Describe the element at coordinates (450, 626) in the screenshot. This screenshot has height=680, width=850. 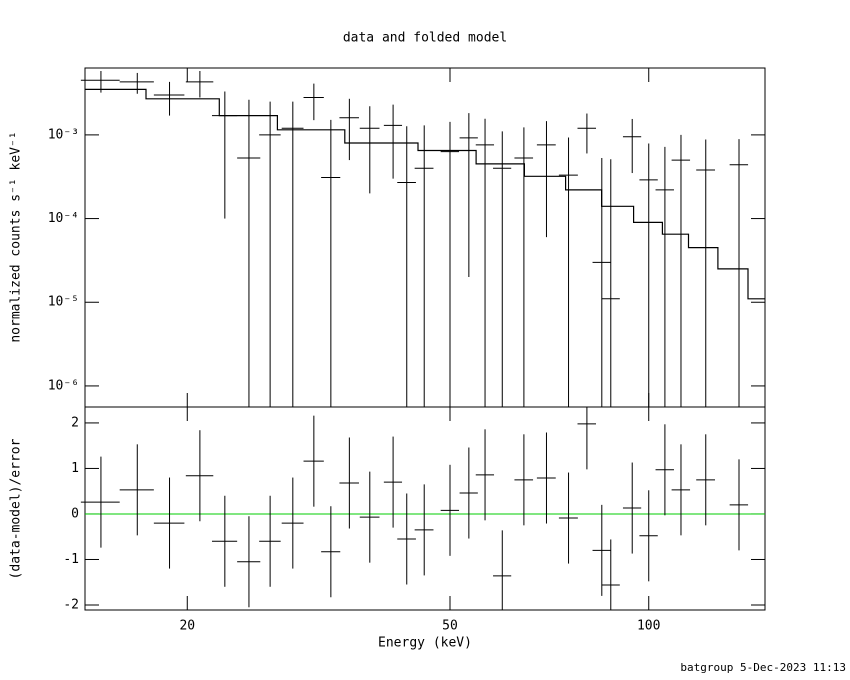
I see `x-tick-label: 50` at that location.